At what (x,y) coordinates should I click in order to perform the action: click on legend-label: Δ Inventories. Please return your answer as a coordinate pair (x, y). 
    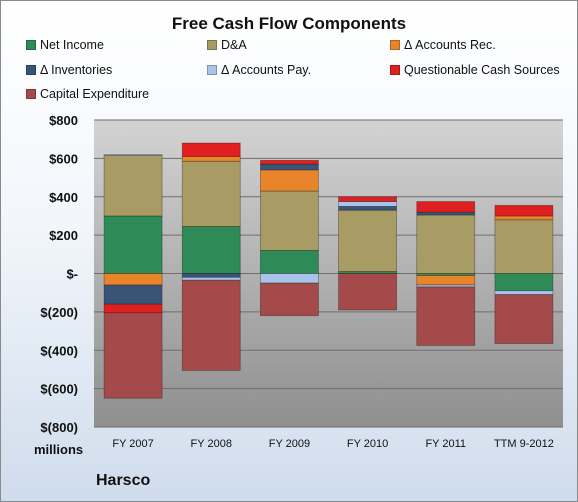
    Looking at the image, I should click on (76, 70).